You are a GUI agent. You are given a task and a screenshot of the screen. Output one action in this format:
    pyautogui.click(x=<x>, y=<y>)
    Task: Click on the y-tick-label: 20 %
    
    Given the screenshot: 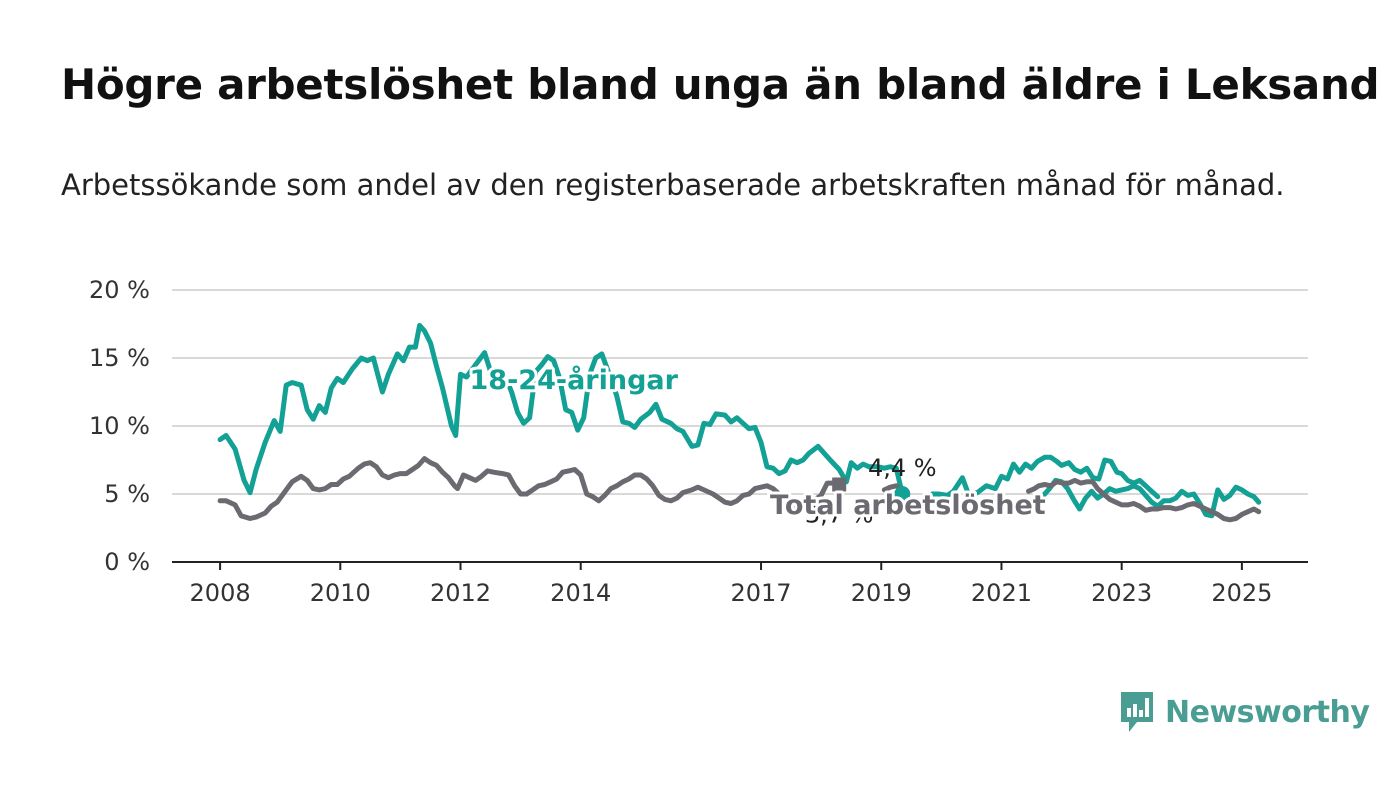 What is the action you would take?
    pyautogui.click(x=119, y=290)
    